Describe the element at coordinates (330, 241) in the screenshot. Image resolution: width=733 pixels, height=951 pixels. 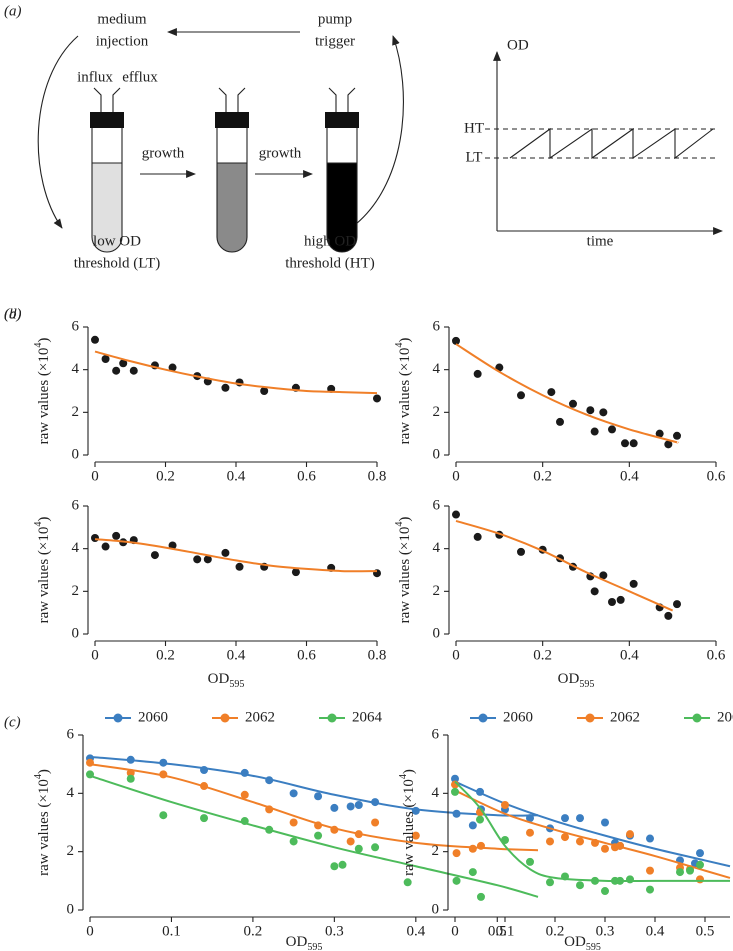
I see `diagram-label: high OD` at that location.